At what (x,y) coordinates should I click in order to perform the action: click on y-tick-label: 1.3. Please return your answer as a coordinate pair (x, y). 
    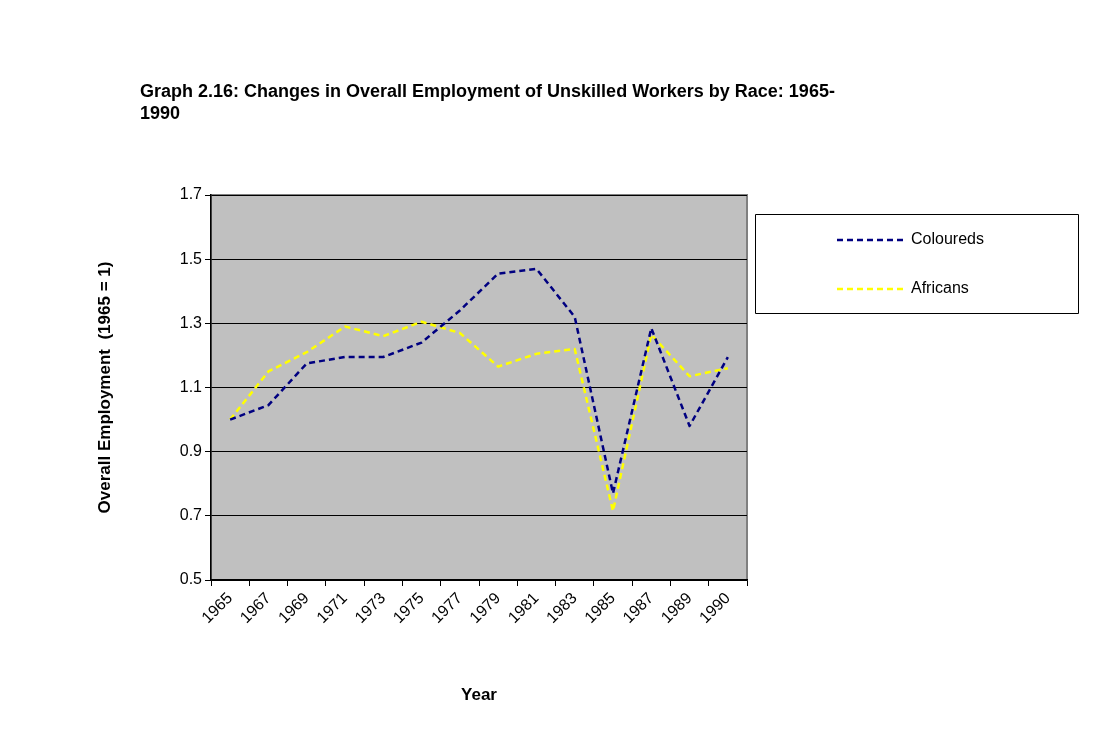
    Looking at the image, I should click on (191, 322).